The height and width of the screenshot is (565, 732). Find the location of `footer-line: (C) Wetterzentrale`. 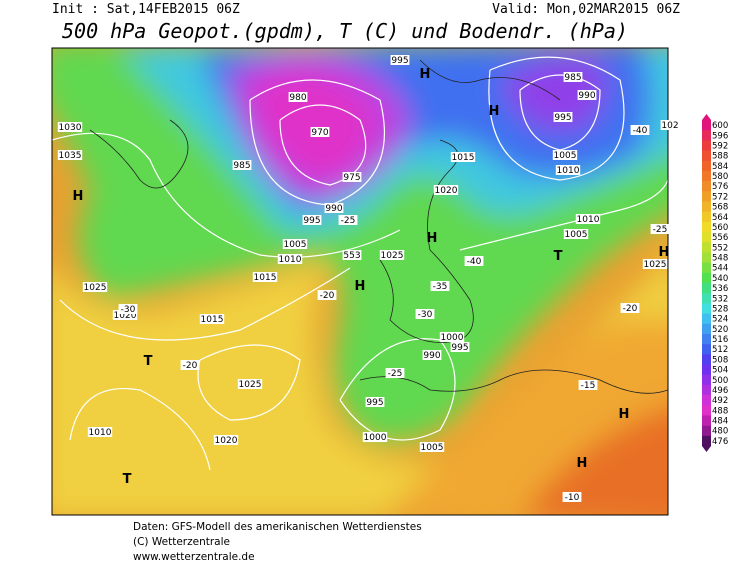

footer-line: (C) Wetterzentrale is located at coordinates (181, 542).